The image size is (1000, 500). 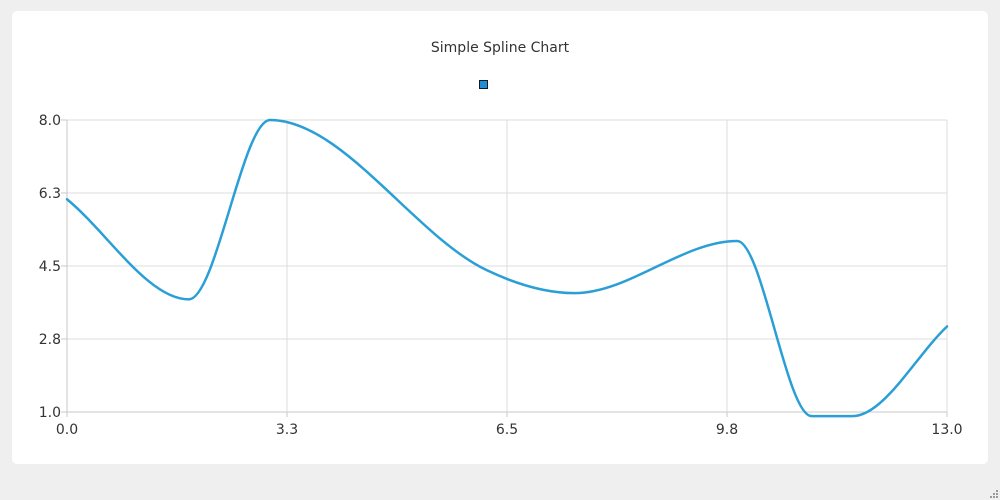 I want to click on y-tick-label: 1.0, so click(x=50, y=413).